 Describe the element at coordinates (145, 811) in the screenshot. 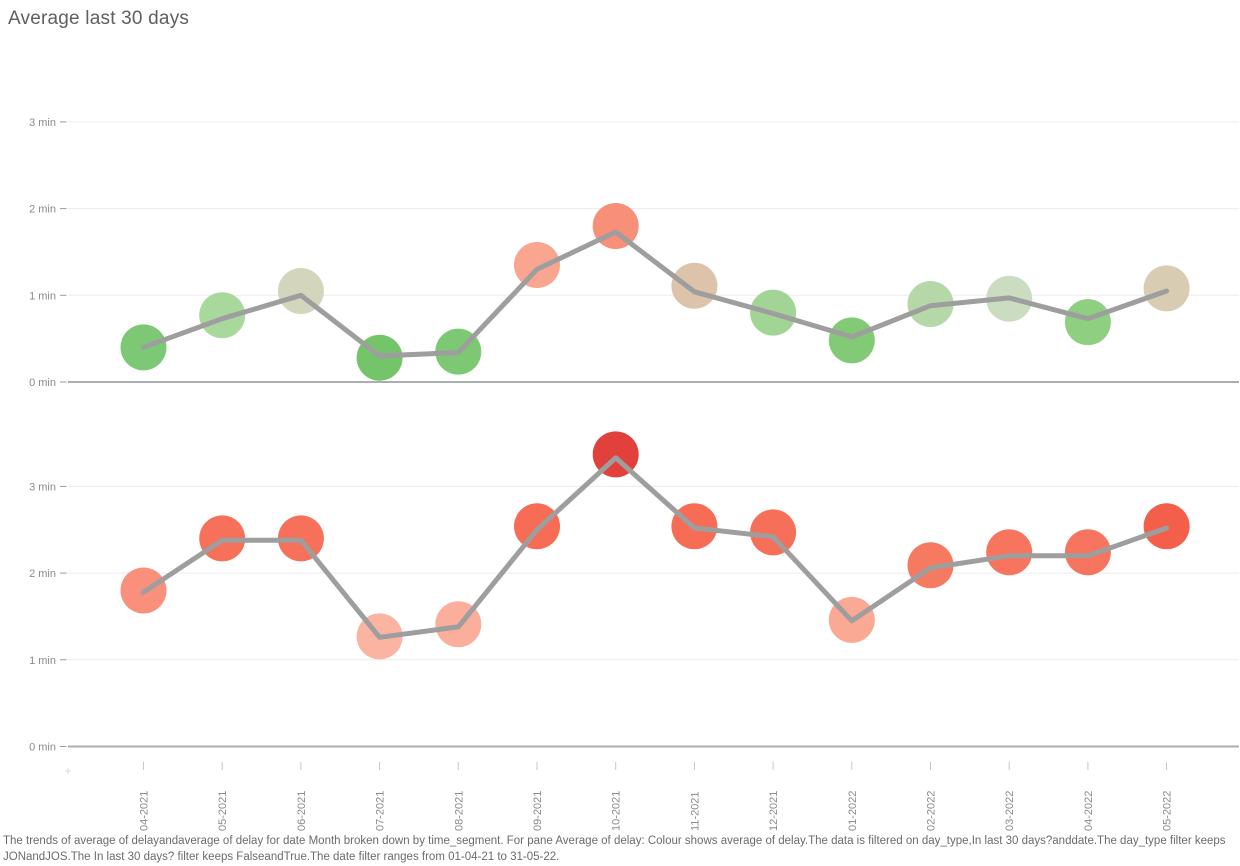

I see `x-tick-label: 04-2021` at that location.